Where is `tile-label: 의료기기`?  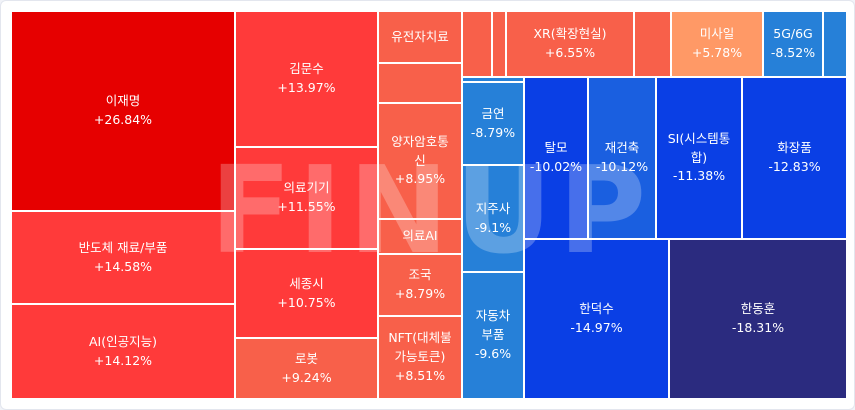
tile-label: 의료기기 is located at coordinates (306, 188).